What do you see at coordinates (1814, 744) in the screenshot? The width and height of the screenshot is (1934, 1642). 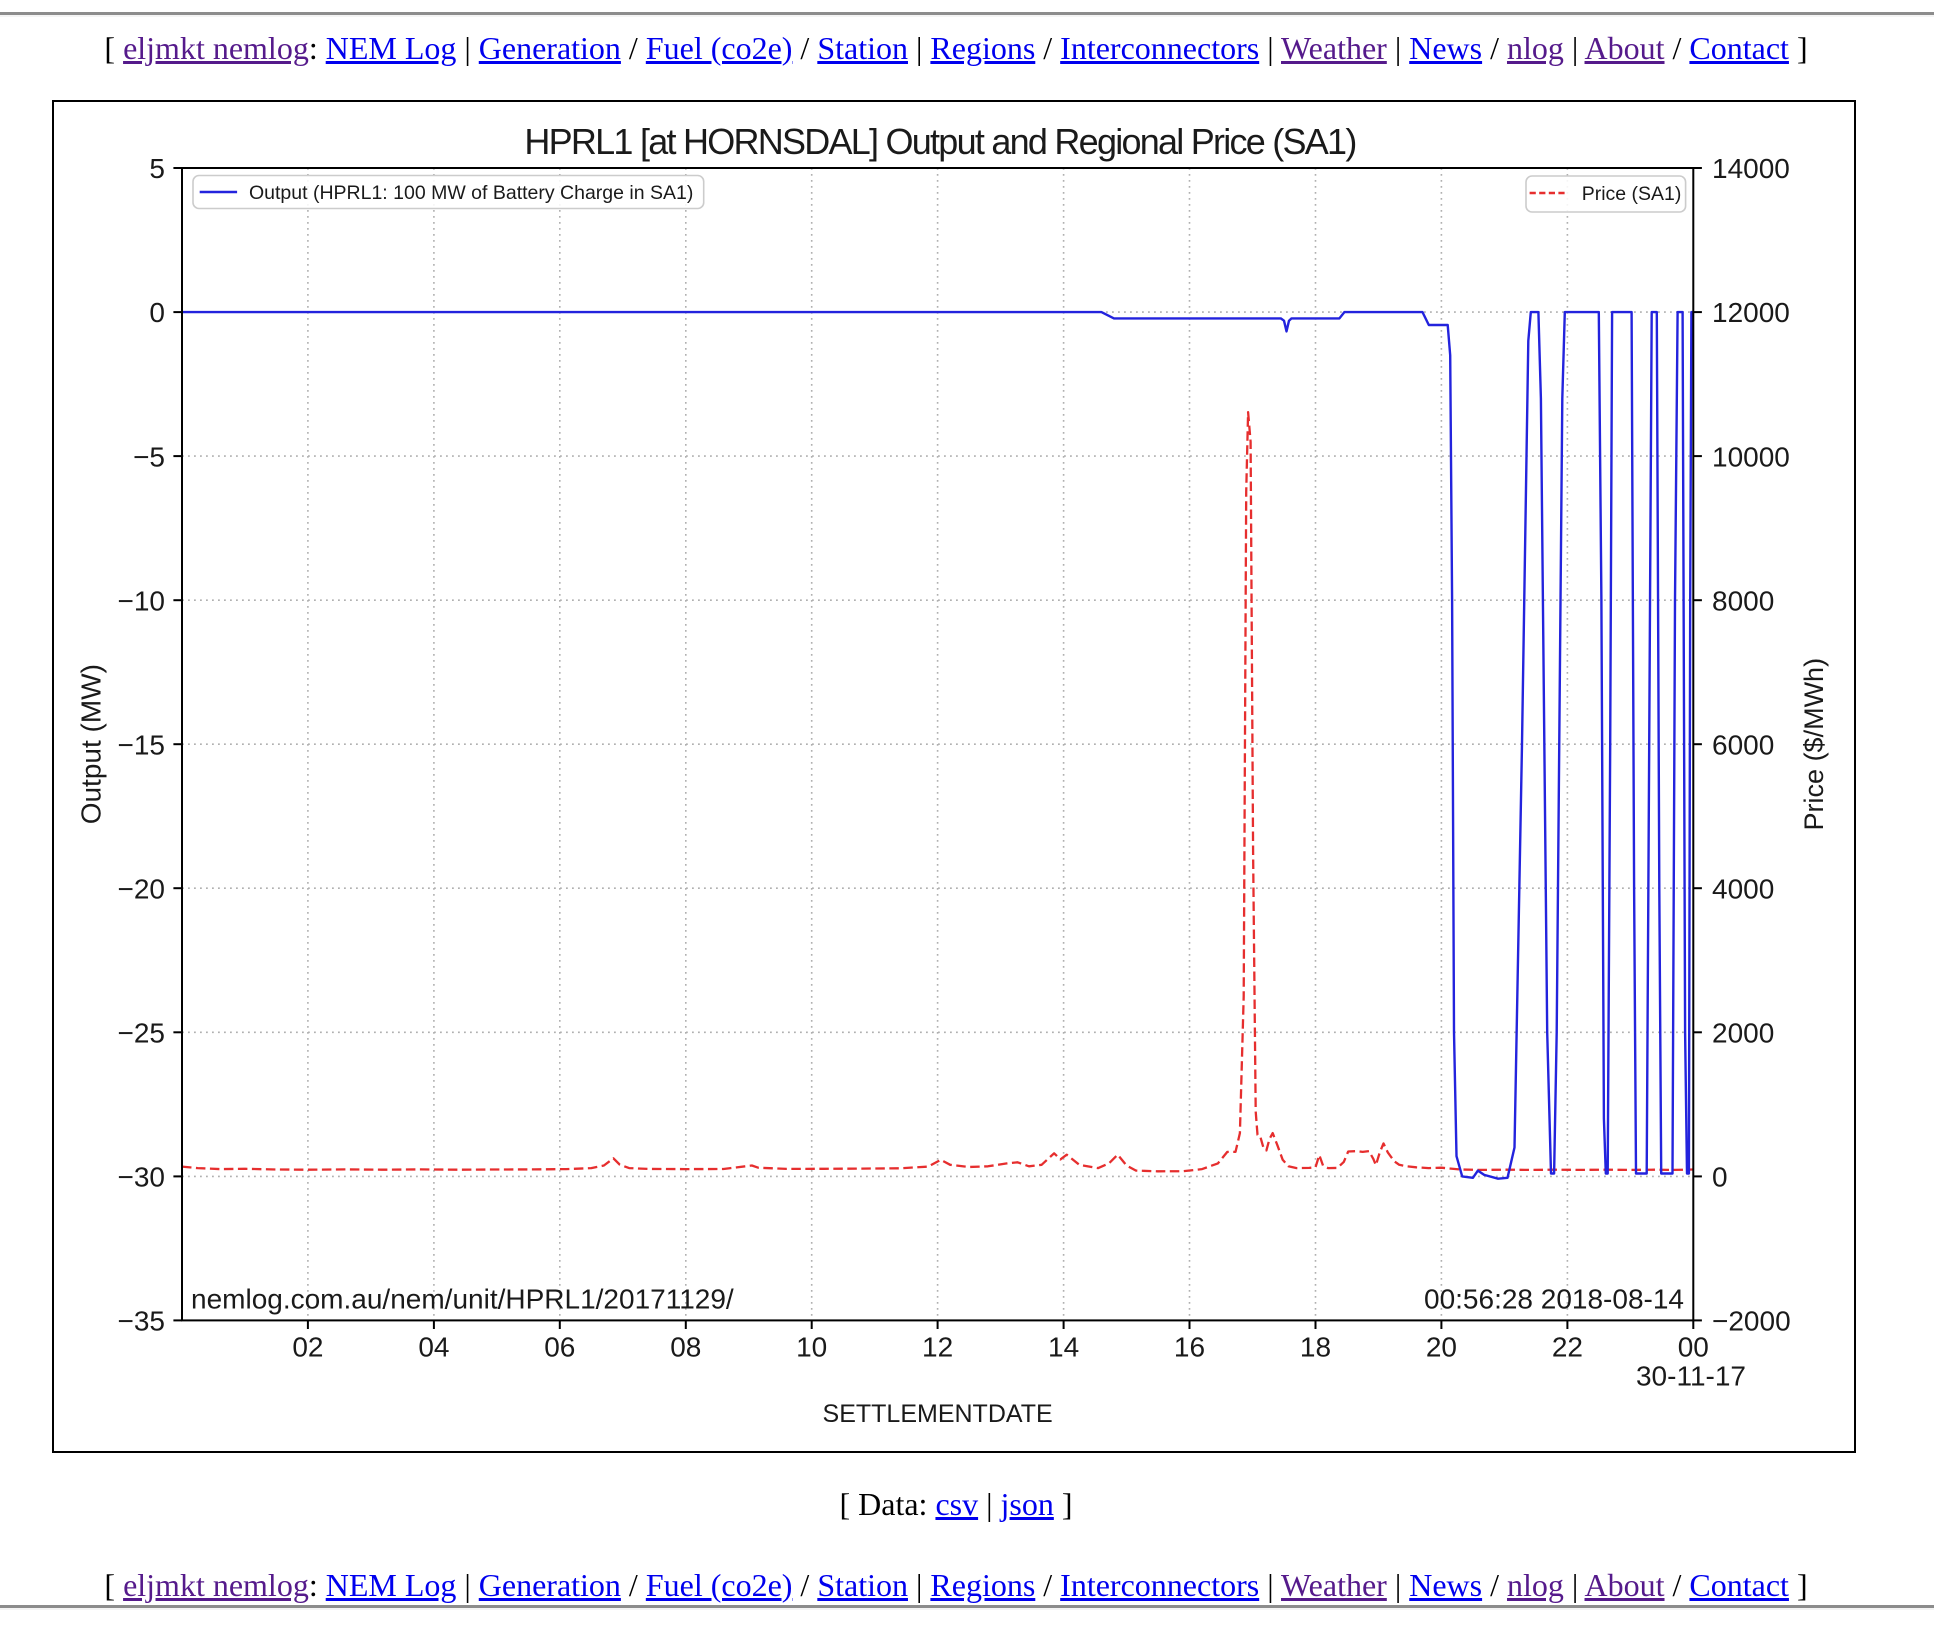 I see `svg-text: Price ($/MWh)` at bounding box center [1814, 744].